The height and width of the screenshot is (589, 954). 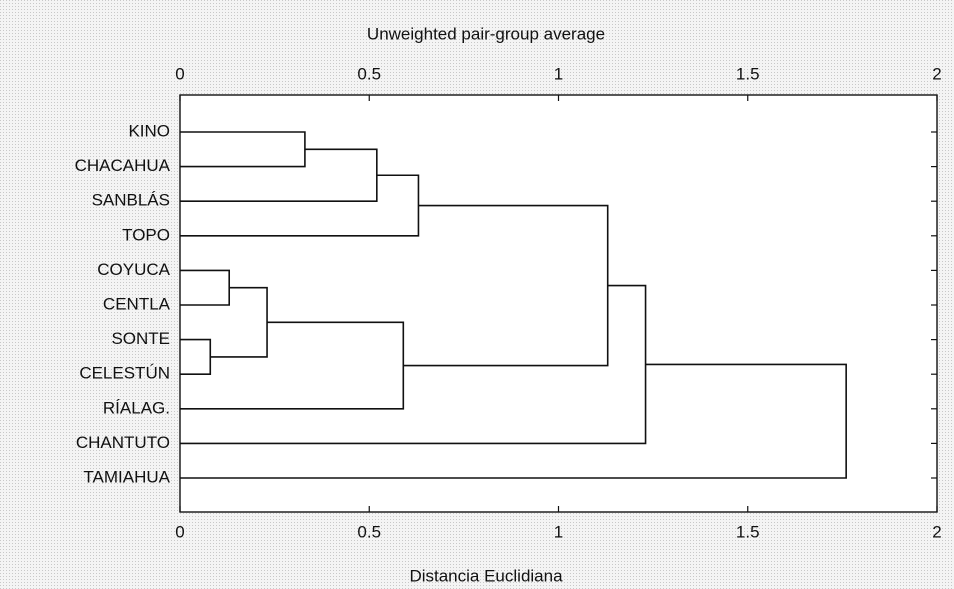 I want to click on leaf-label: CENTLA, so click(x=137, y=303).